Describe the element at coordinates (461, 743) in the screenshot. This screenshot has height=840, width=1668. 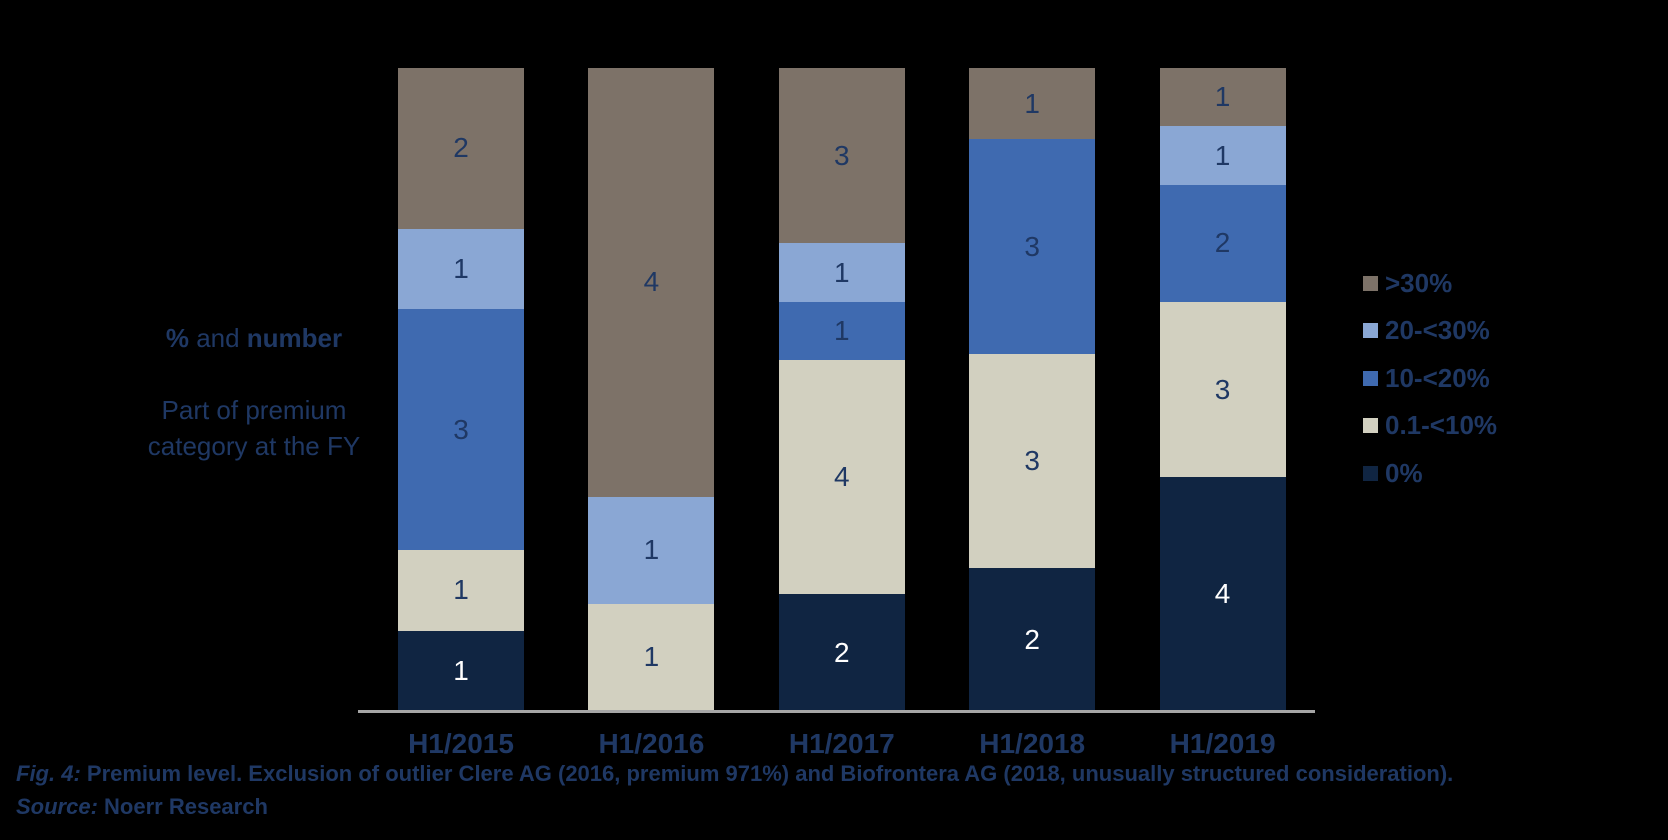
I see `x-tick-label: H1/2015` at that location.